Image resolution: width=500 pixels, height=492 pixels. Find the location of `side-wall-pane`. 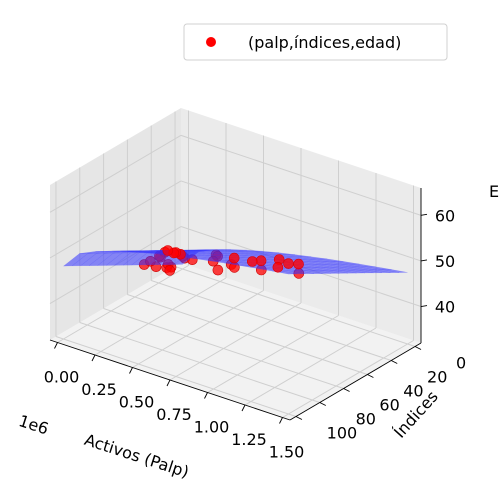

side-wall-pane is located at coordinates (115, 224).